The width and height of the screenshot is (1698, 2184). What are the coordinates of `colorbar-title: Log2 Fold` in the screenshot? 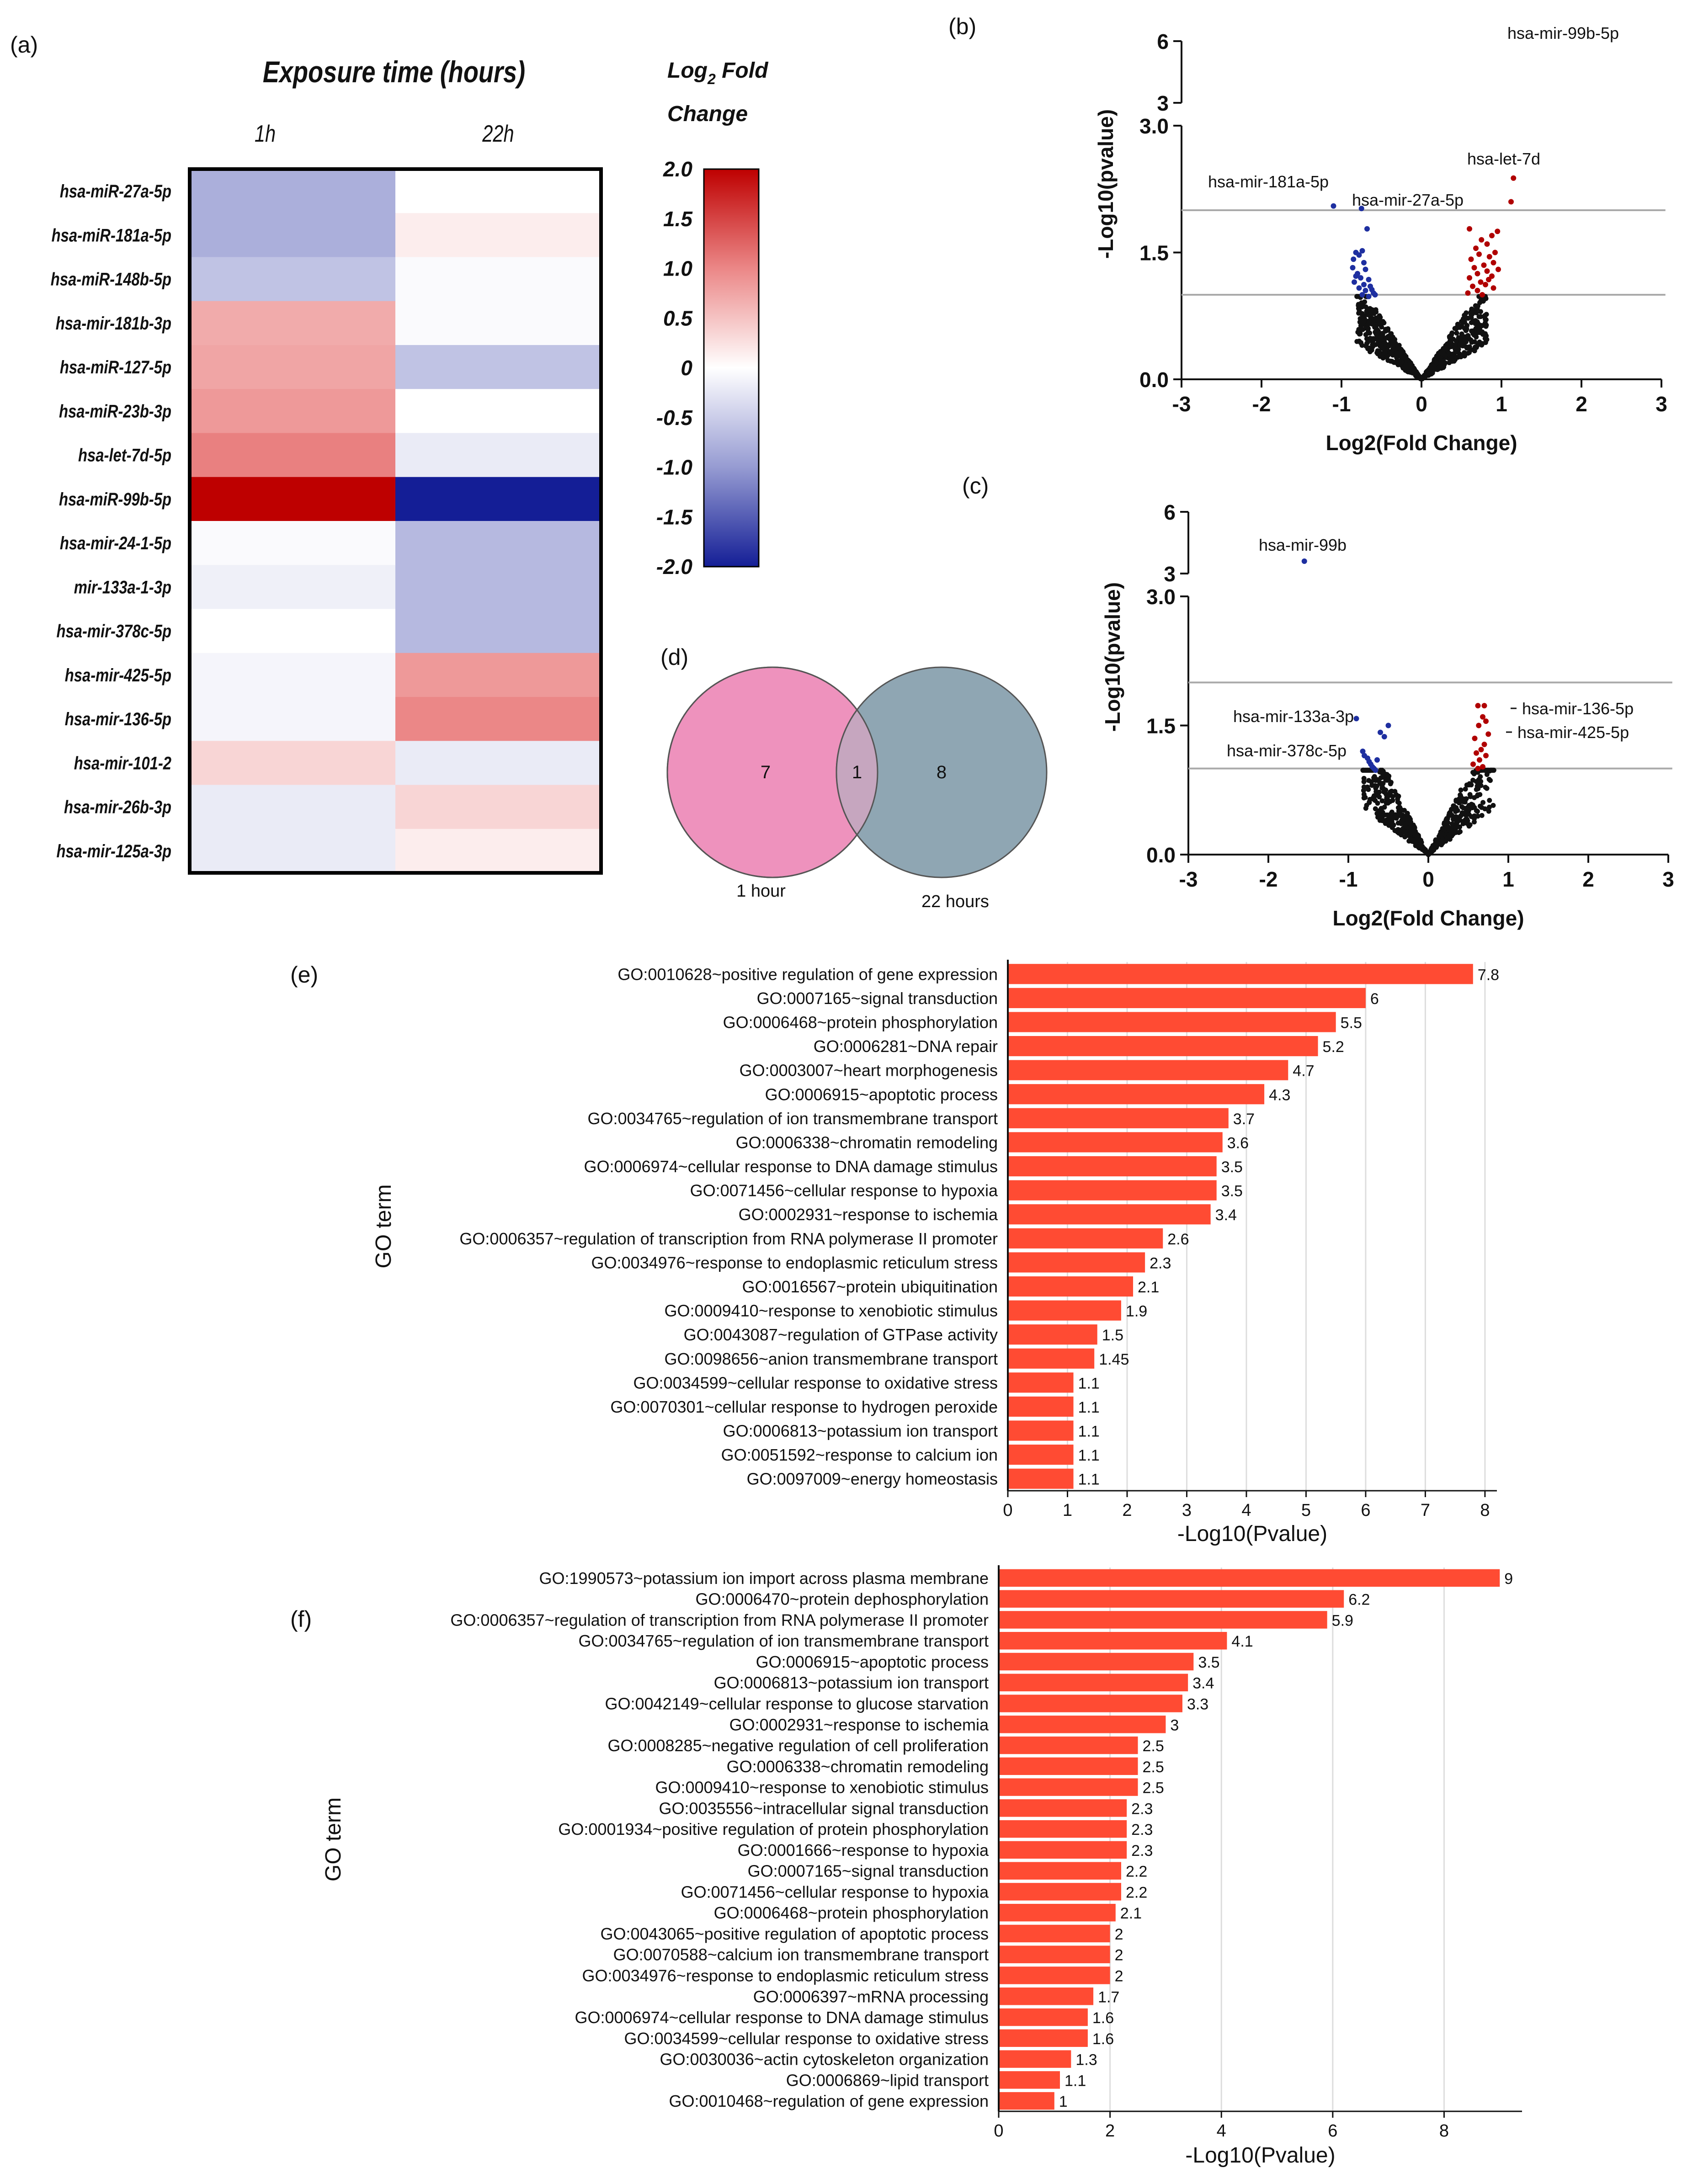 It's located at (718, 72).